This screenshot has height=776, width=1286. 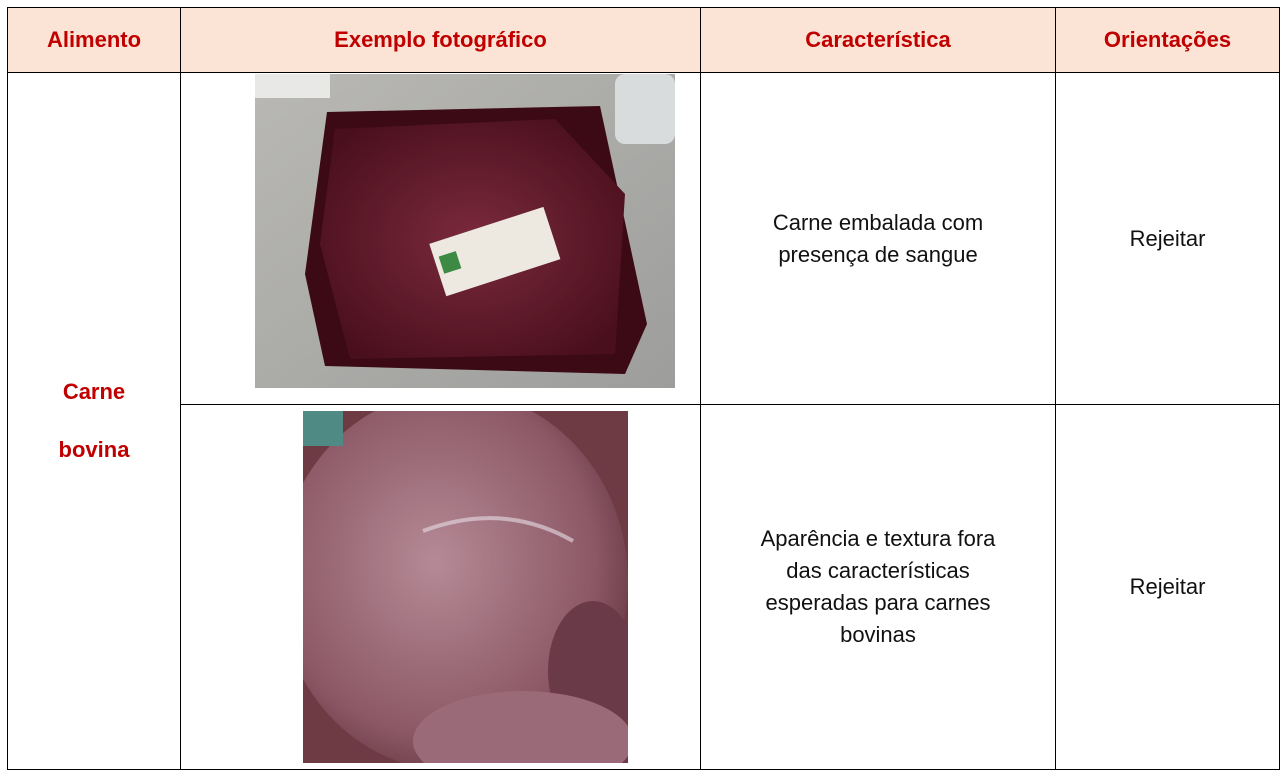 I want to click on photo-raw-meat, so click(x=465, y=587).